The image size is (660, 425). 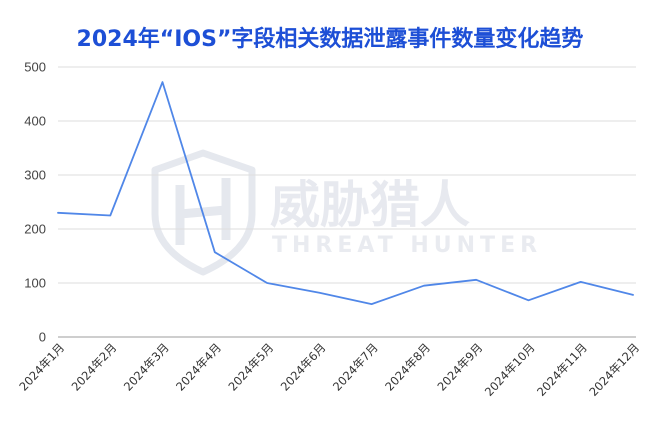 What do you see at coordinates (614, 369) in the screenshot?
I see `x-tick-label: 2024年12月` at bounding box center [614, 369].